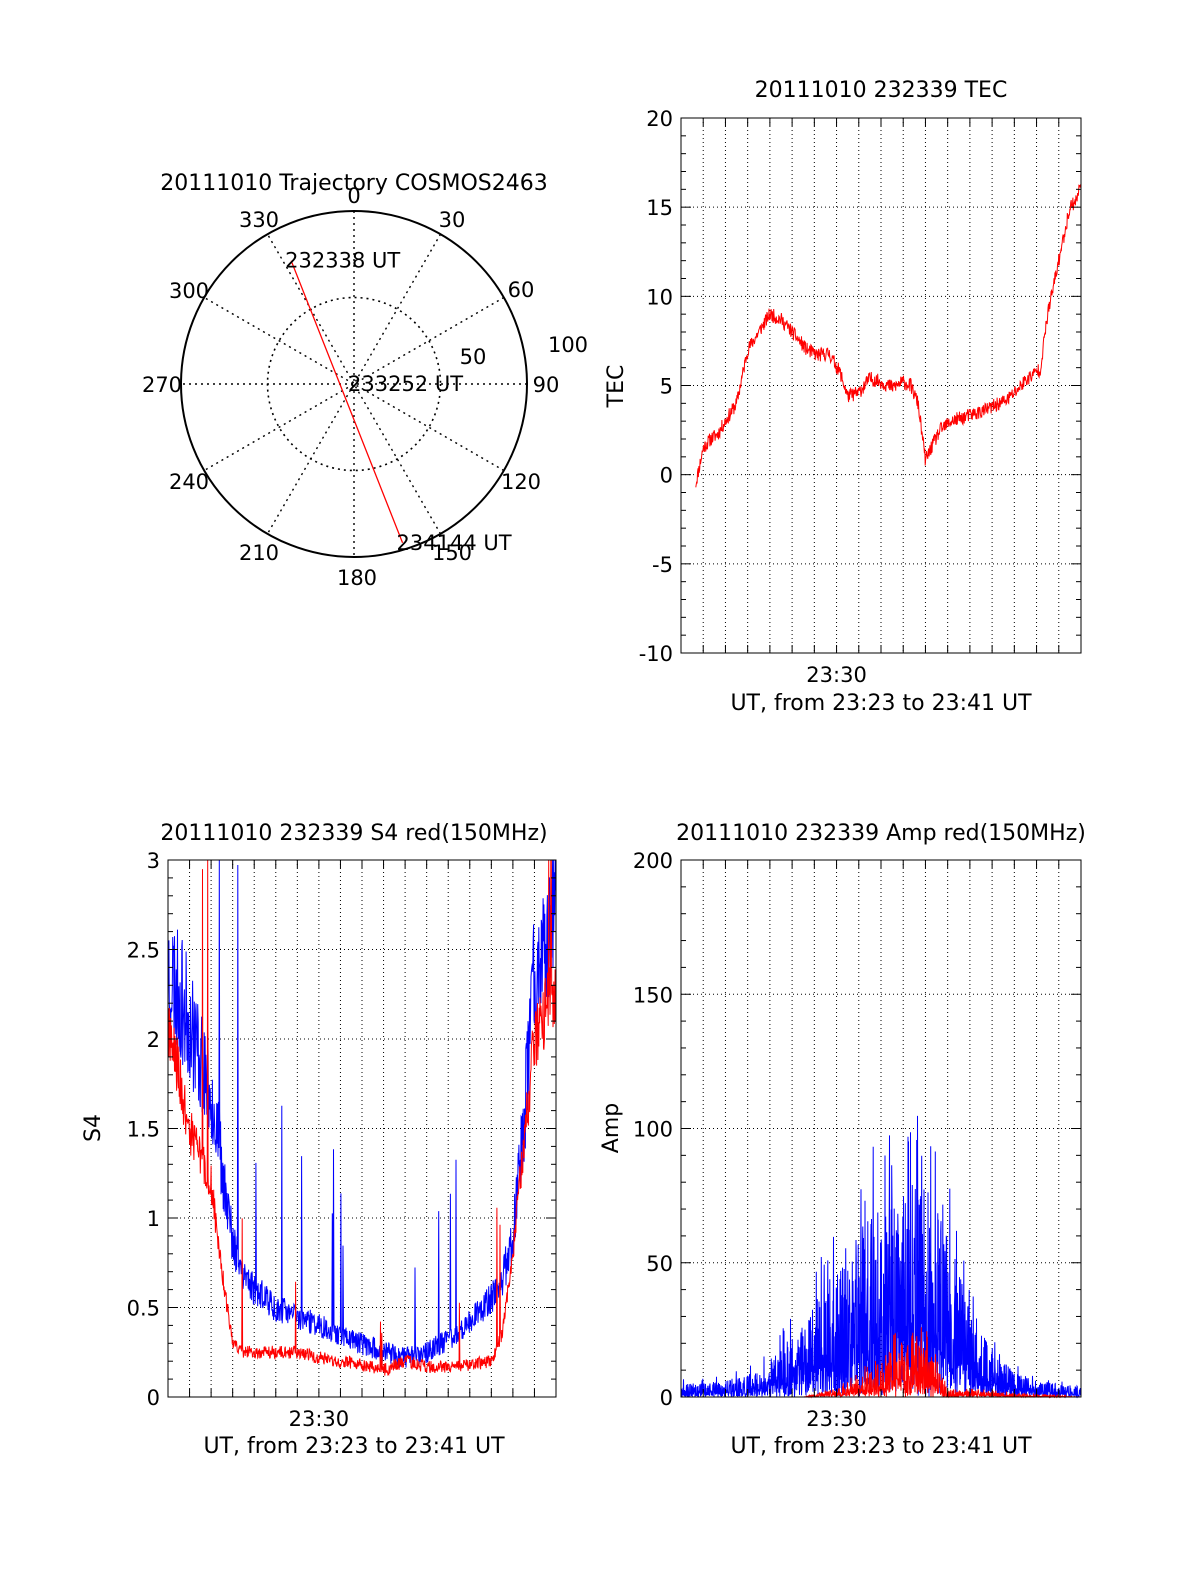 The height and width of the screenshot is (1575, 1200). Describe the element at coordinates (143, 951) in the screenshot. I see `s4-y-tick-label: 2.5` at that location.